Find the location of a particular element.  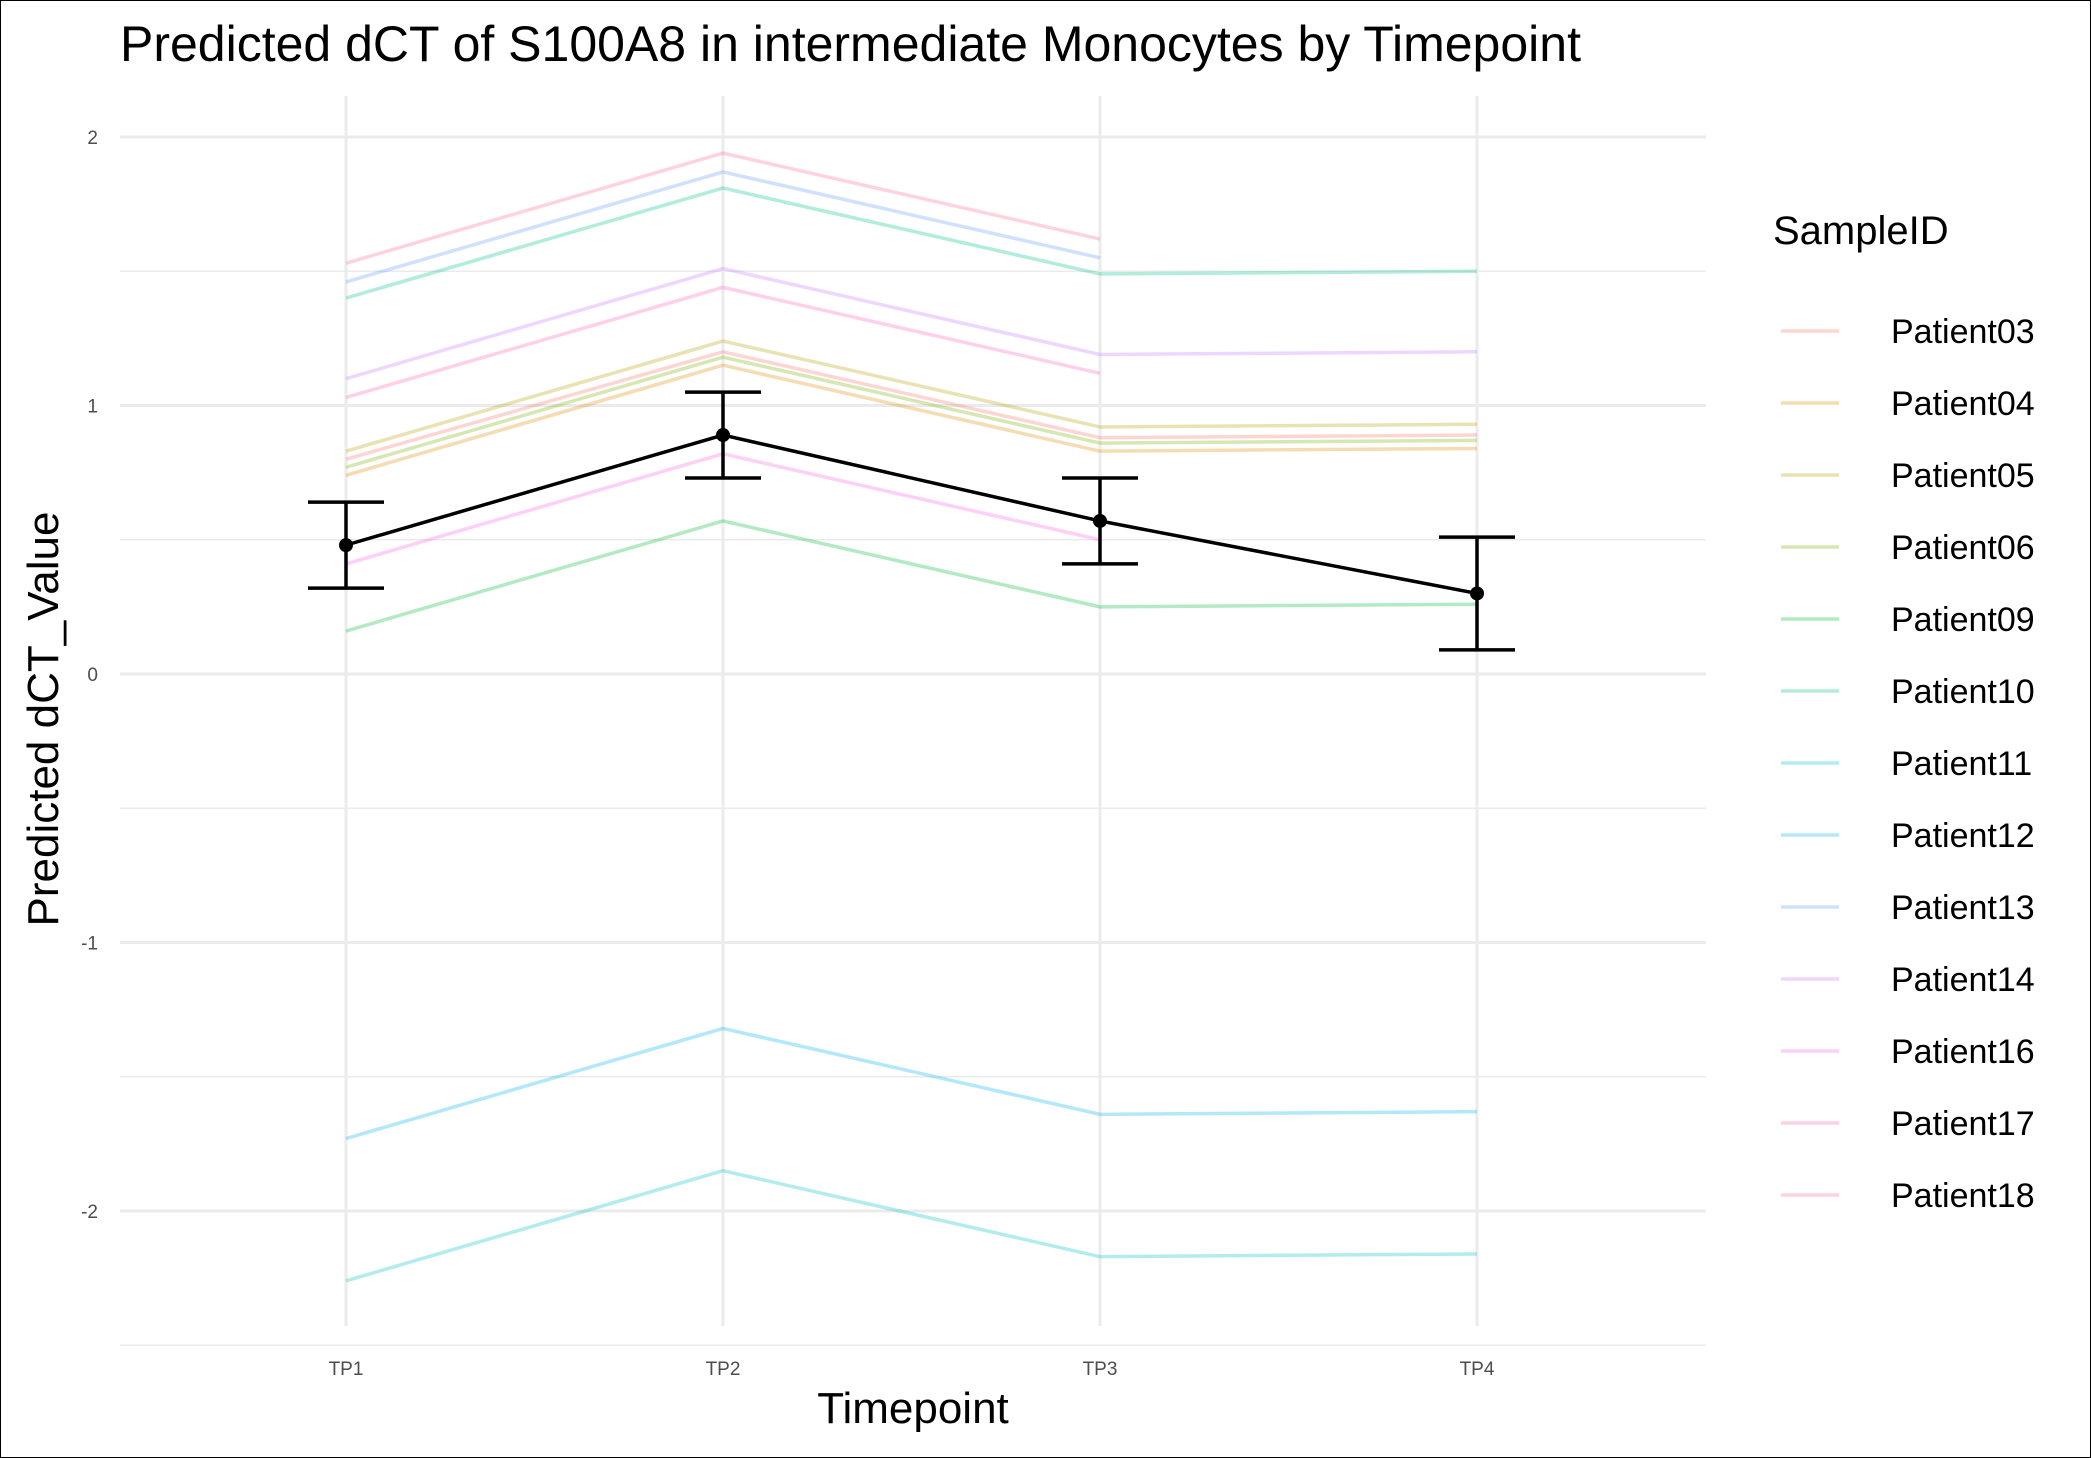

series-line-patient12 is located at coordinates (911, 1083).